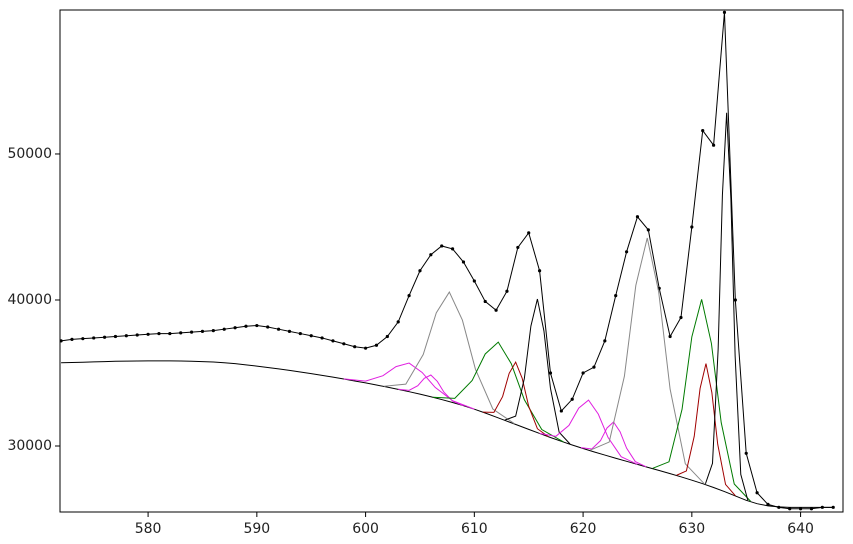 The width and height of the screenshot is (853, 544). Describe the element at coordinates (800, 529) in the screenshot. I see `x-tick-label: 640` at that location.